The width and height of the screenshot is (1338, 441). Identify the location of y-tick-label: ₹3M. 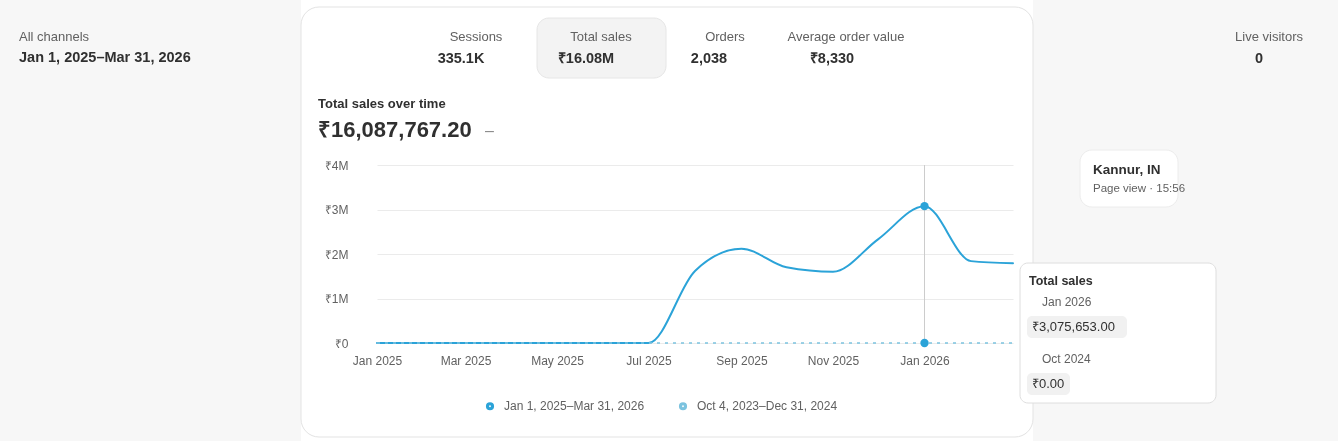
(336, 210).